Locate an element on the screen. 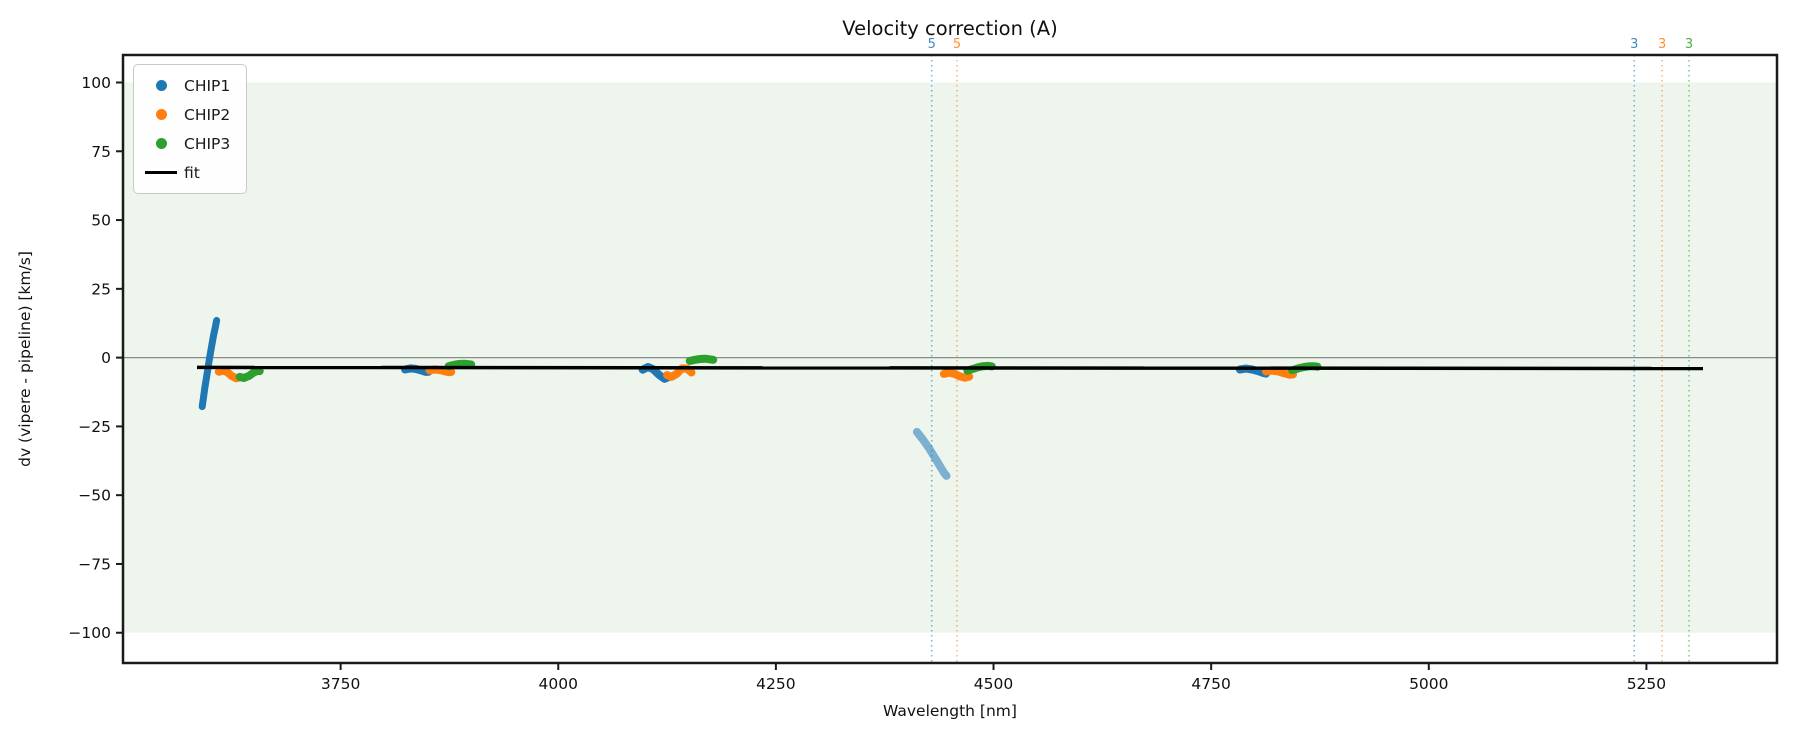 The height and width of the screenshot is (750, 1800). line-marker is located at coordinates (161, 172).